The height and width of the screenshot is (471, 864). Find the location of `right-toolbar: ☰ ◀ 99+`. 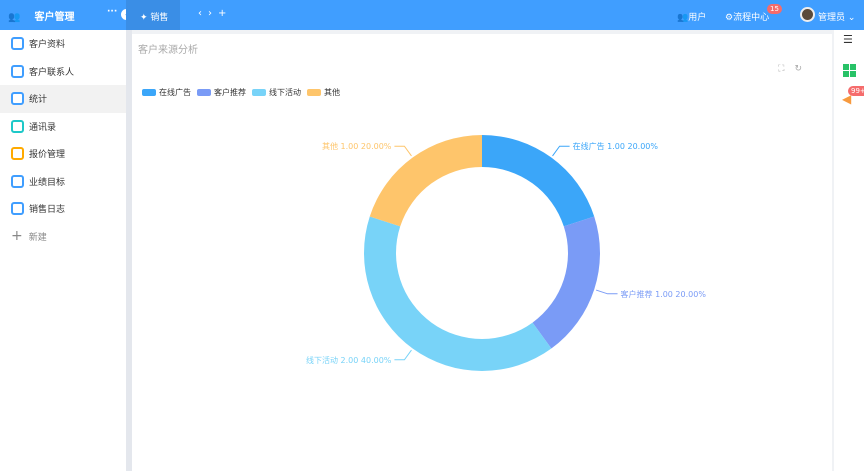

right-toolbar: ☰ ◀ 99+ is located at coordinates (849, 250).